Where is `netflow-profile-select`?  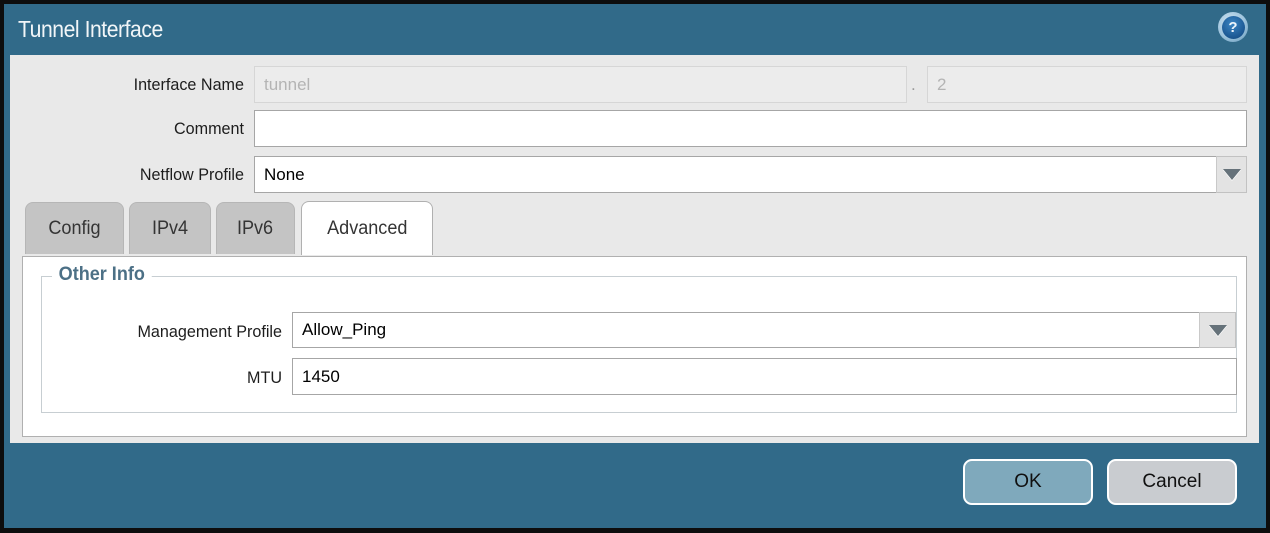
netflow-profile-select is located at coordinates (735, 174).